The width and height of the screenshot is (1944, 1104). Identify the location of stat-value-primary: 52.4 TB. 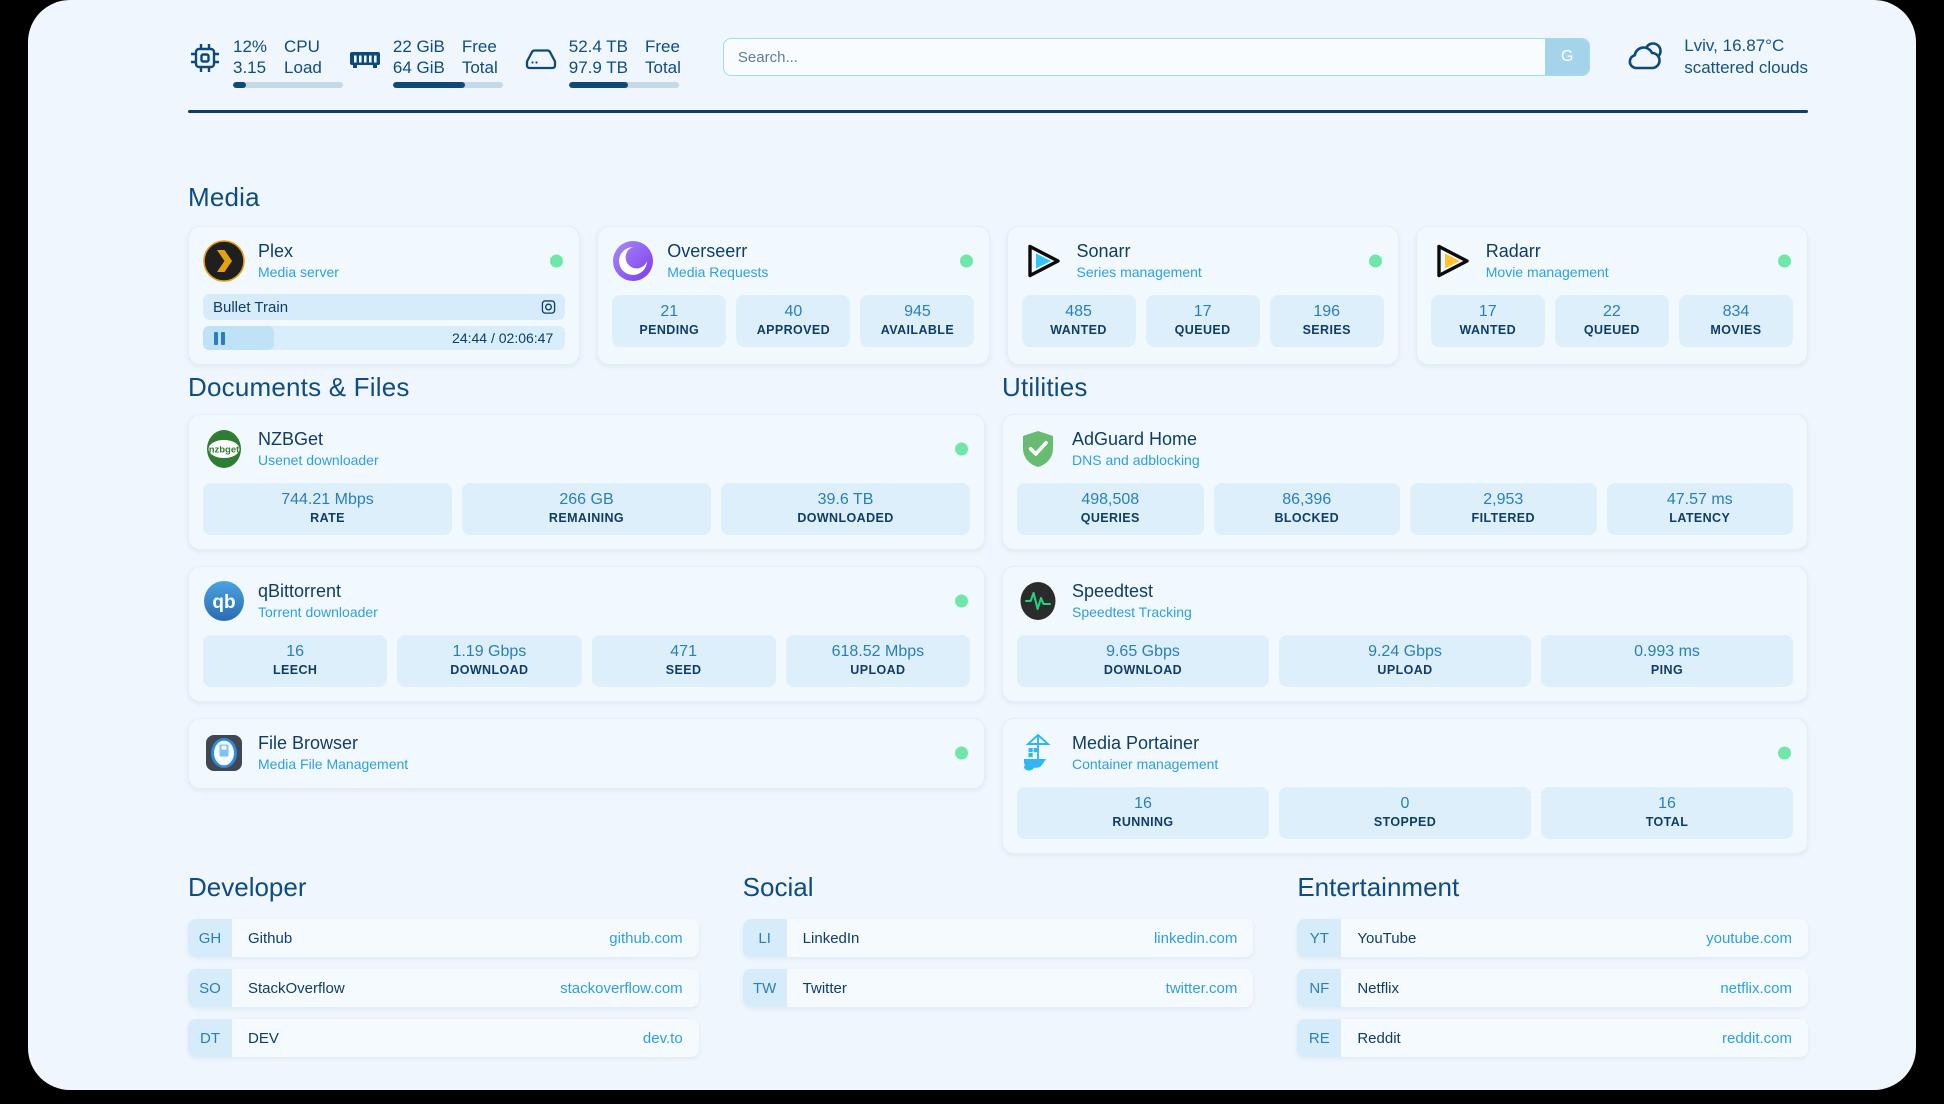
(598, 46).